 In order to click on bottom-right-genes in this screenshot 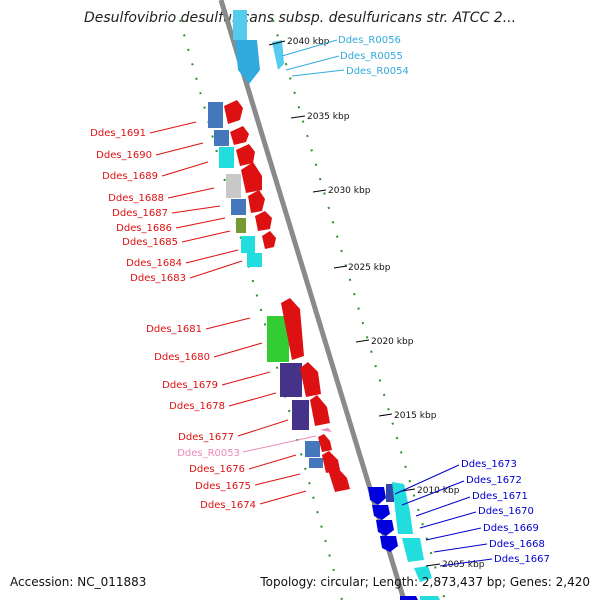, I will do `click(404, 541)`.